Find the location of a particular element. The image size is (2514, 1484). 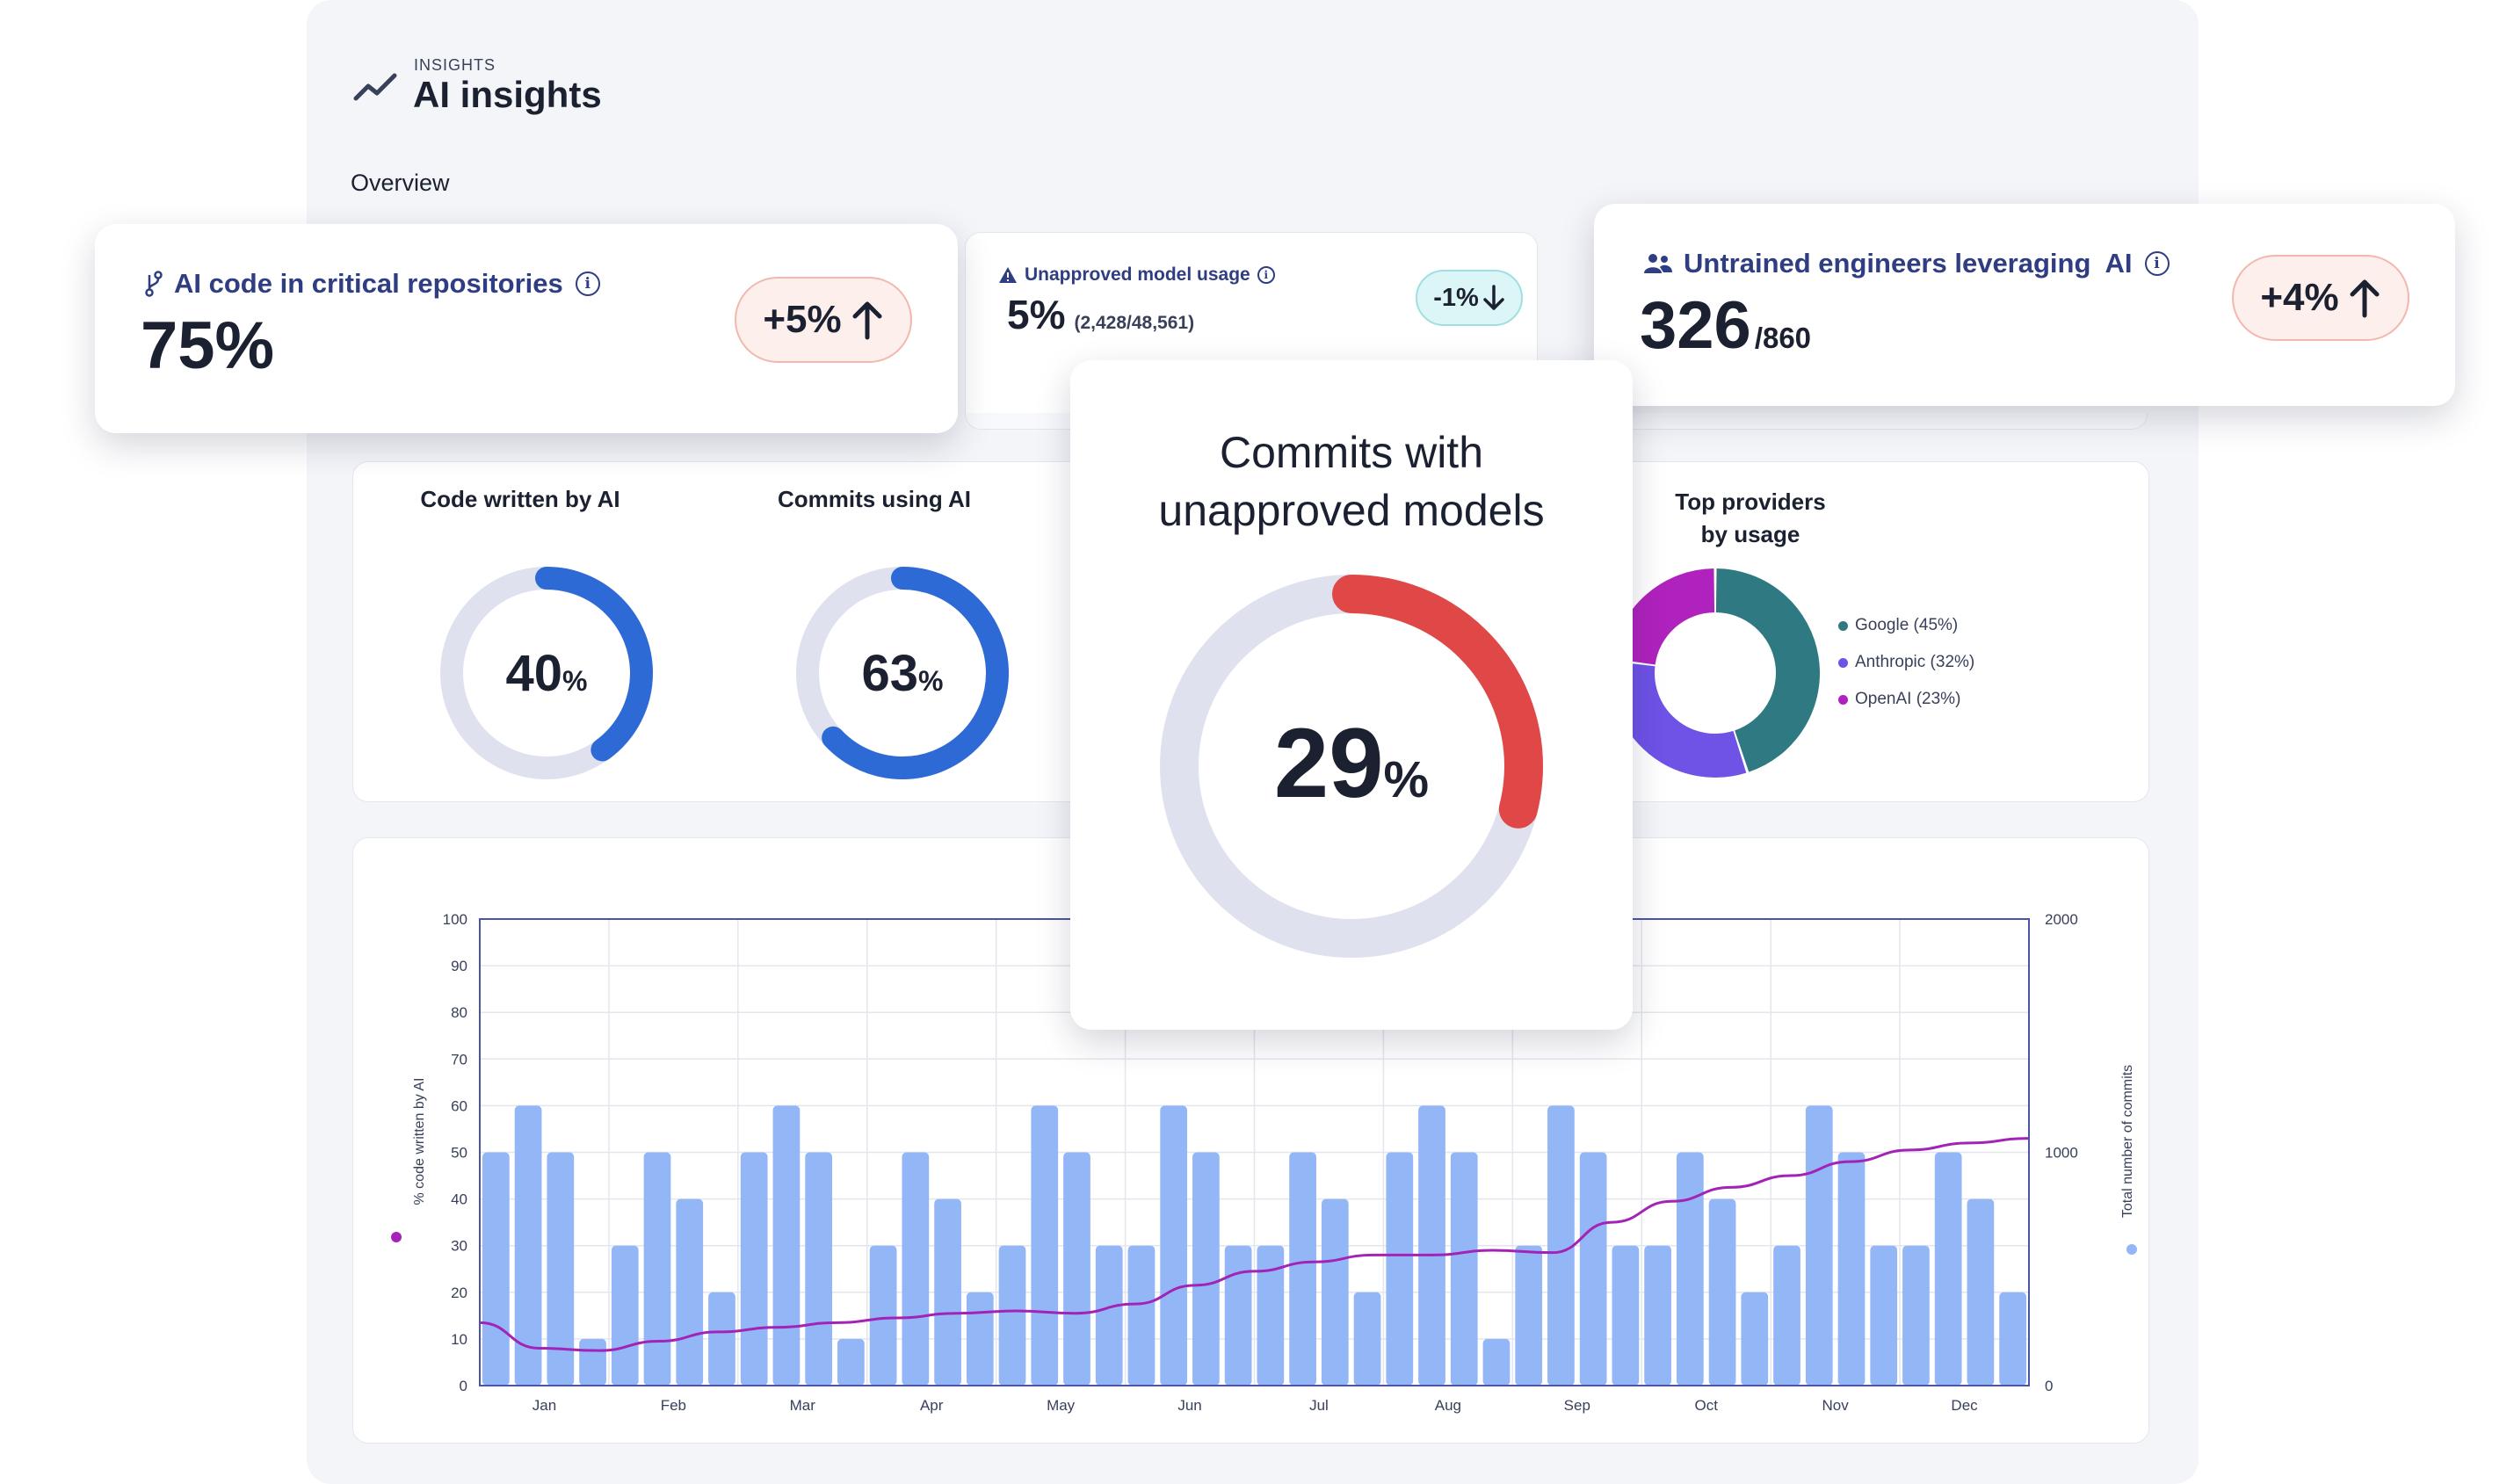

legend-label: Google (45%) is located at coordinates (1907, 625).